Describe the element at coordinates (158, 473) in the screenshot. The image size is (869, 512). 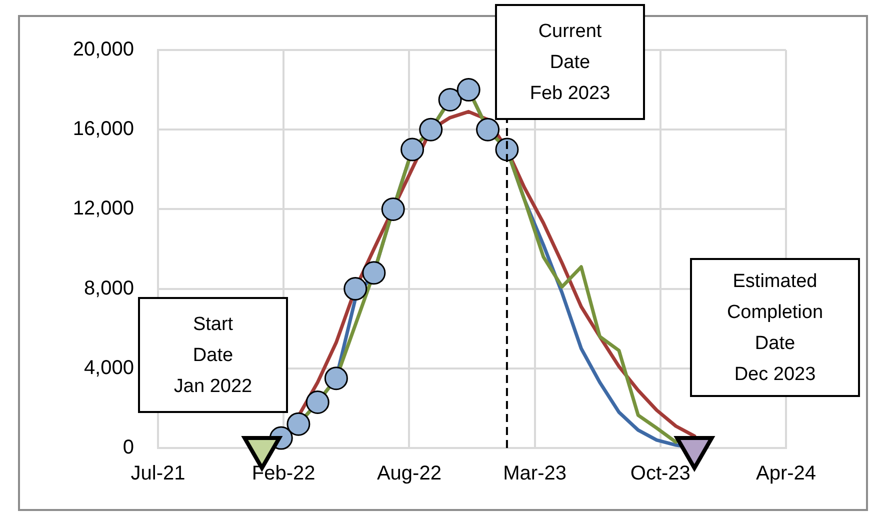
I see `x-tick-label: Jul-21` at that location.